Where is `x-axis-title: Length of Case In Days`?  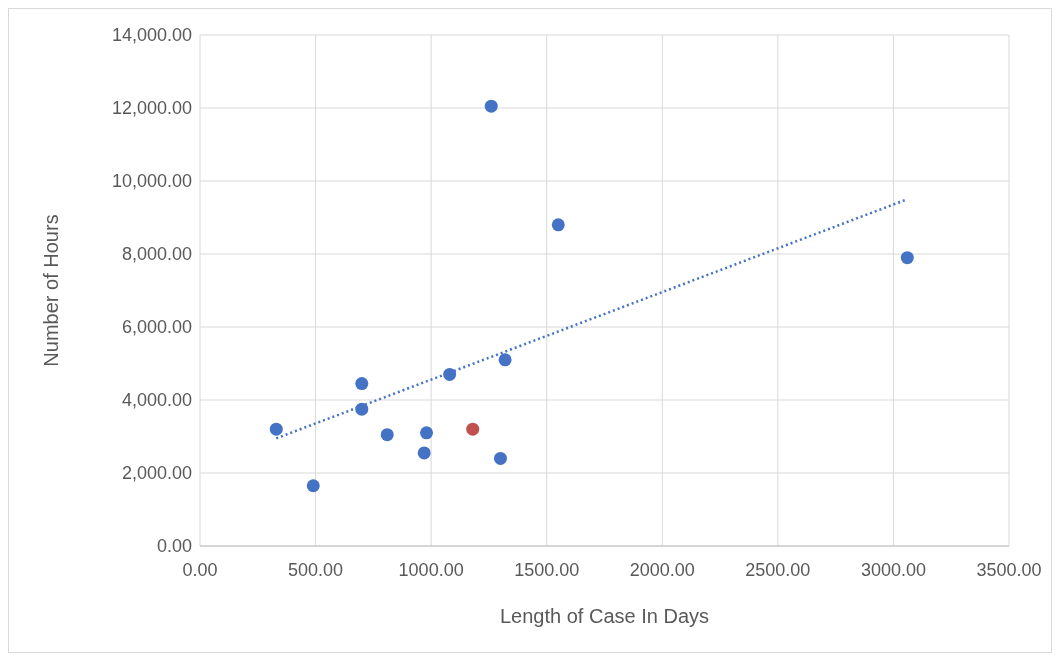 x-axis-title: Length of Case In Days is located at coordinates (604, 616).